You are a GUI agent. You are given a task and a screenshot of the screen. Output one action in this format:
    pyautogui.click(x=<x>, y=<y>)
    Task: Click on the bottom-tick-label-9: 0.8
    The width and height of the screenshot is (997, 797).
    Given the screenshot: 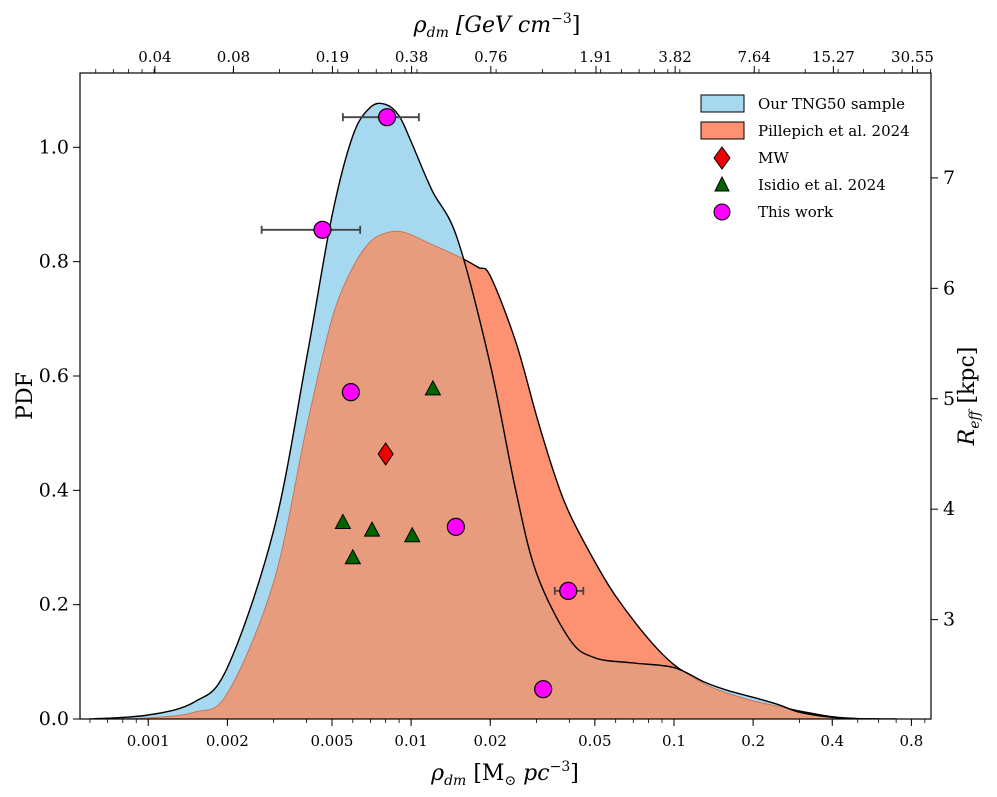 What is the action you would take?
    pyautogui.click(x=911, y=741)
    